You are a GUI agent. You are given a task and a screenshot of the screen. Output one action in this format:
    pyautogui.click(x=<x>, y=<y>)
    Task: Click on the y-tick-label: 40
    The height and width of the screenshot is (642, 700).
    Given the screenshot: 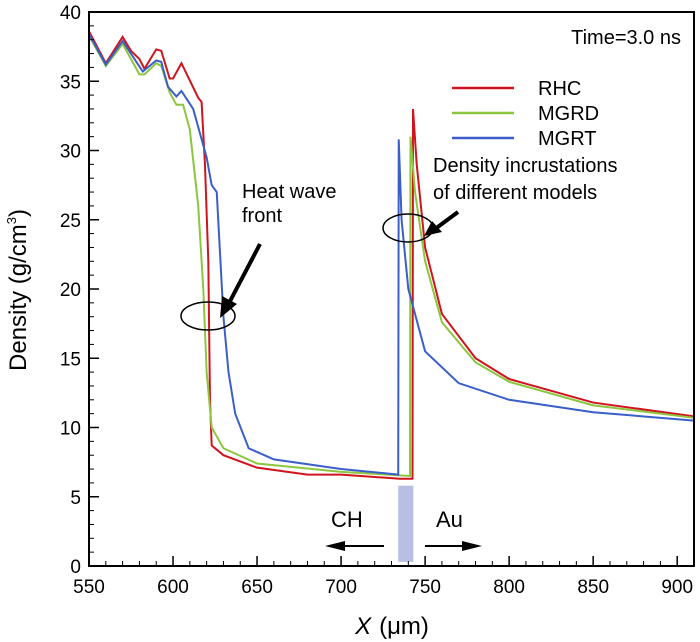 What is the action you would take?
    pyautogui.click(x=70, y=13)
    